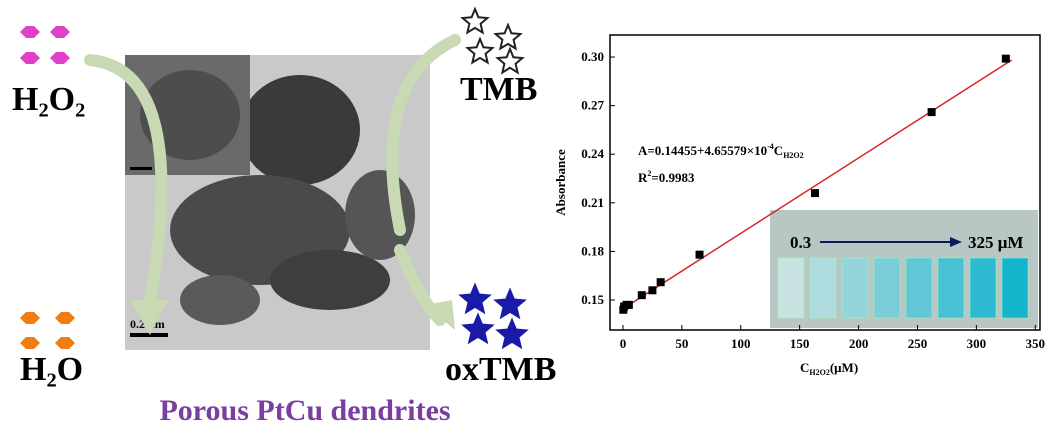 The image size is (1045, 425). I want to click on x-label-sub: H2O2, so click(819, 372).